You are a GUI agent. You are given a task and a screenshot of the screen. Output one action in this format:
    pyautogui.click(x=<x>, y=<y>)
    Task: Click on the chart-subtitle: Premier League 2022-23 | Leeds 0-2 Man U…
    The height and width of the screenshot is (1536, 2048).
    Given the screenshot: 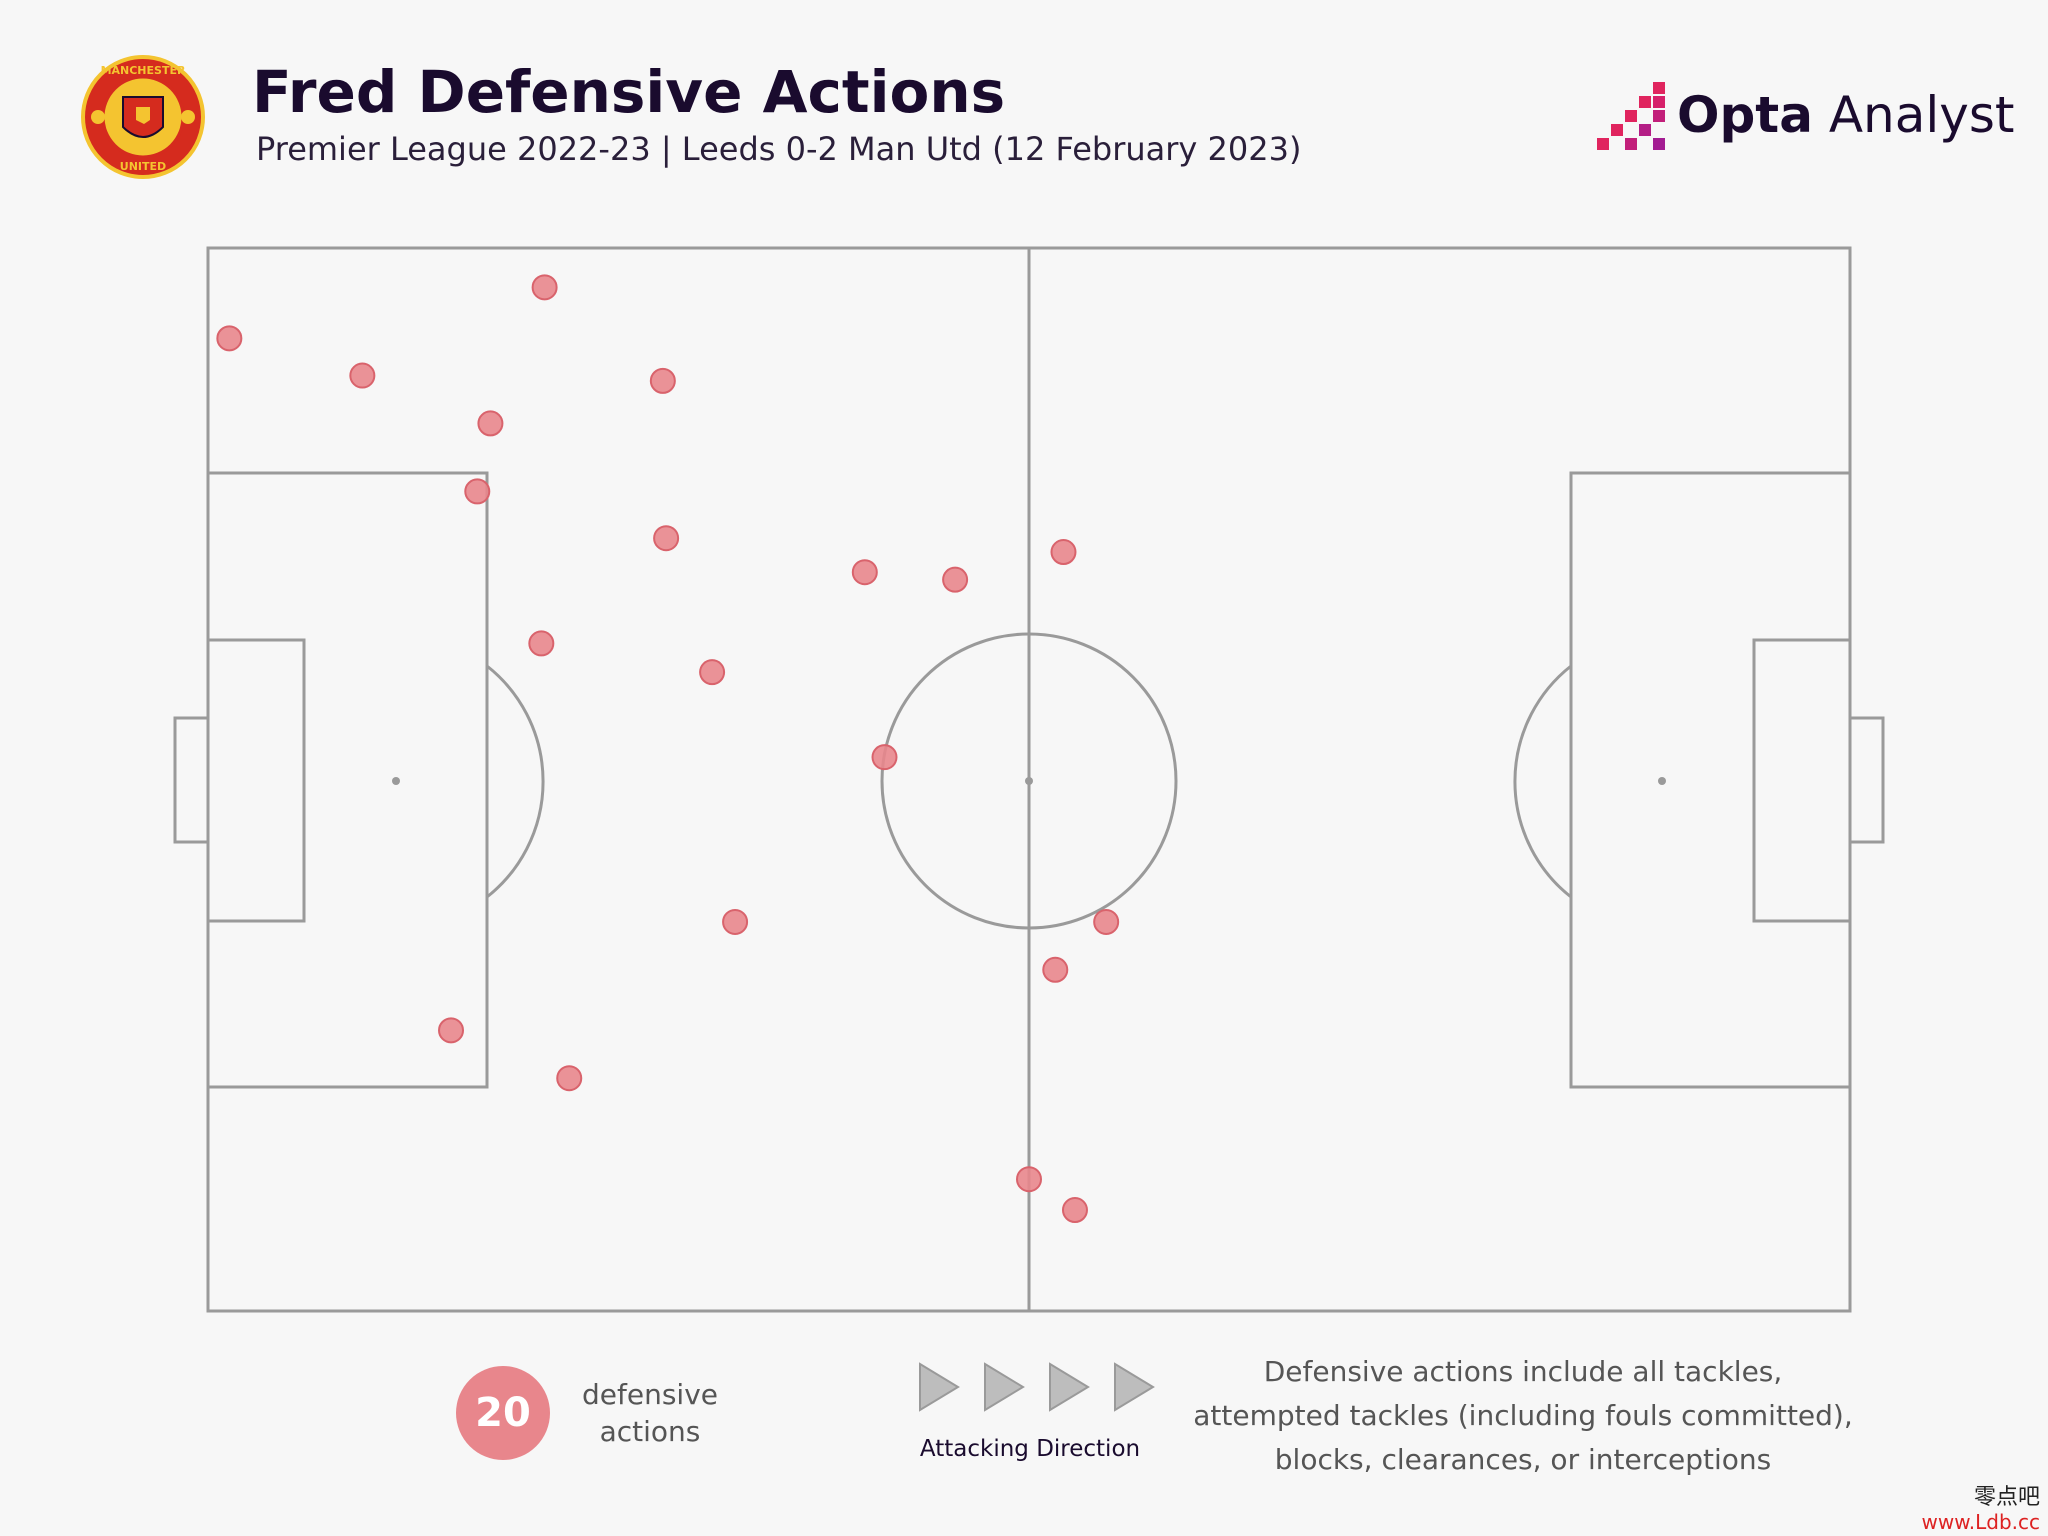 What is the action you would take?
    pyautogui.click(x=779, y=149)
    